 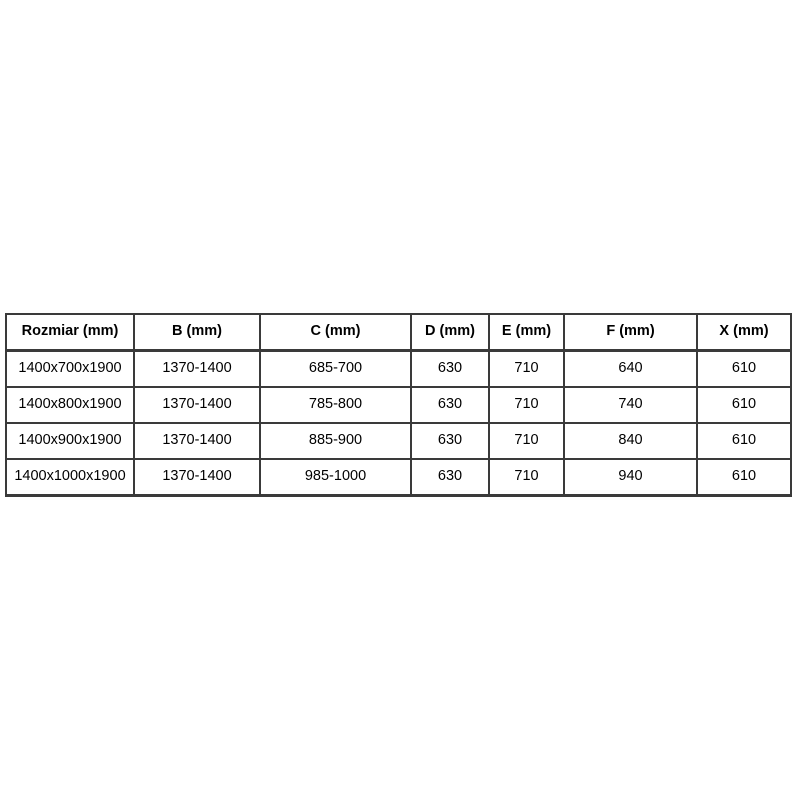 I want to click on column-header-d: D (mm), so click(x=450, y=332).